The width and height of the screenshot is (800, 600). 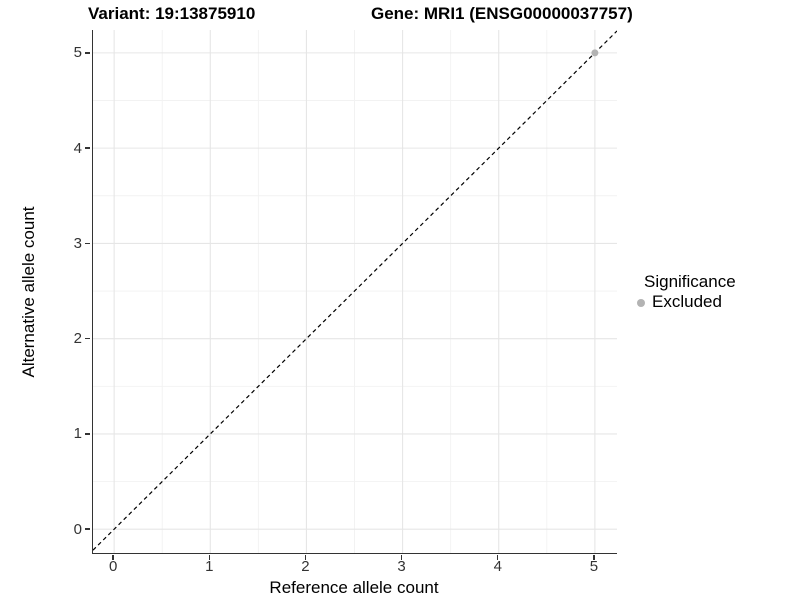 What do you see at coordinates (77, 243) in the screenshot?
I see `y-axis-tick-label: 3` at bounding box center [77, 243].